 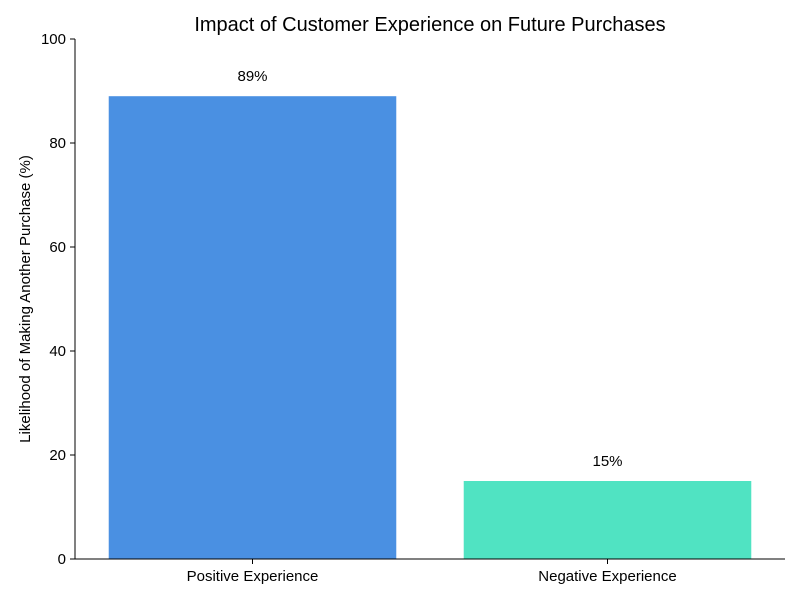 What do you see at coordinates (57, 455) in the screenshot?
I see `y-tick-label: 20` at bounding box center [57, 455].